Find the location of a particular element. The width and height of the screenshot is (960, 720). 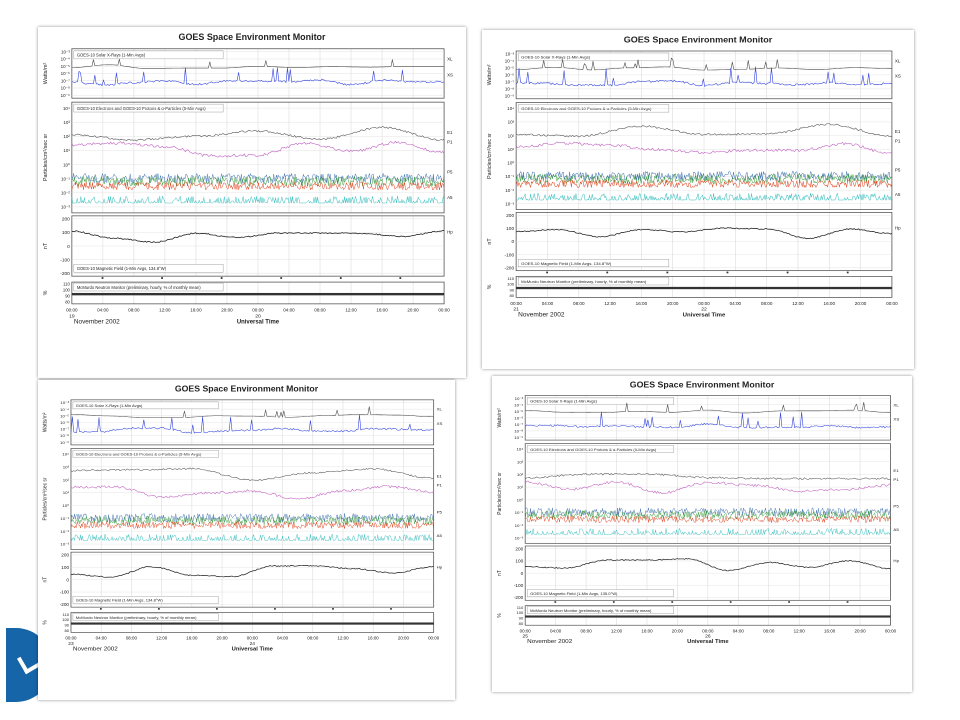

y-axis-label: Particles/cm²/sec sr is located at coordinates (46, 157).